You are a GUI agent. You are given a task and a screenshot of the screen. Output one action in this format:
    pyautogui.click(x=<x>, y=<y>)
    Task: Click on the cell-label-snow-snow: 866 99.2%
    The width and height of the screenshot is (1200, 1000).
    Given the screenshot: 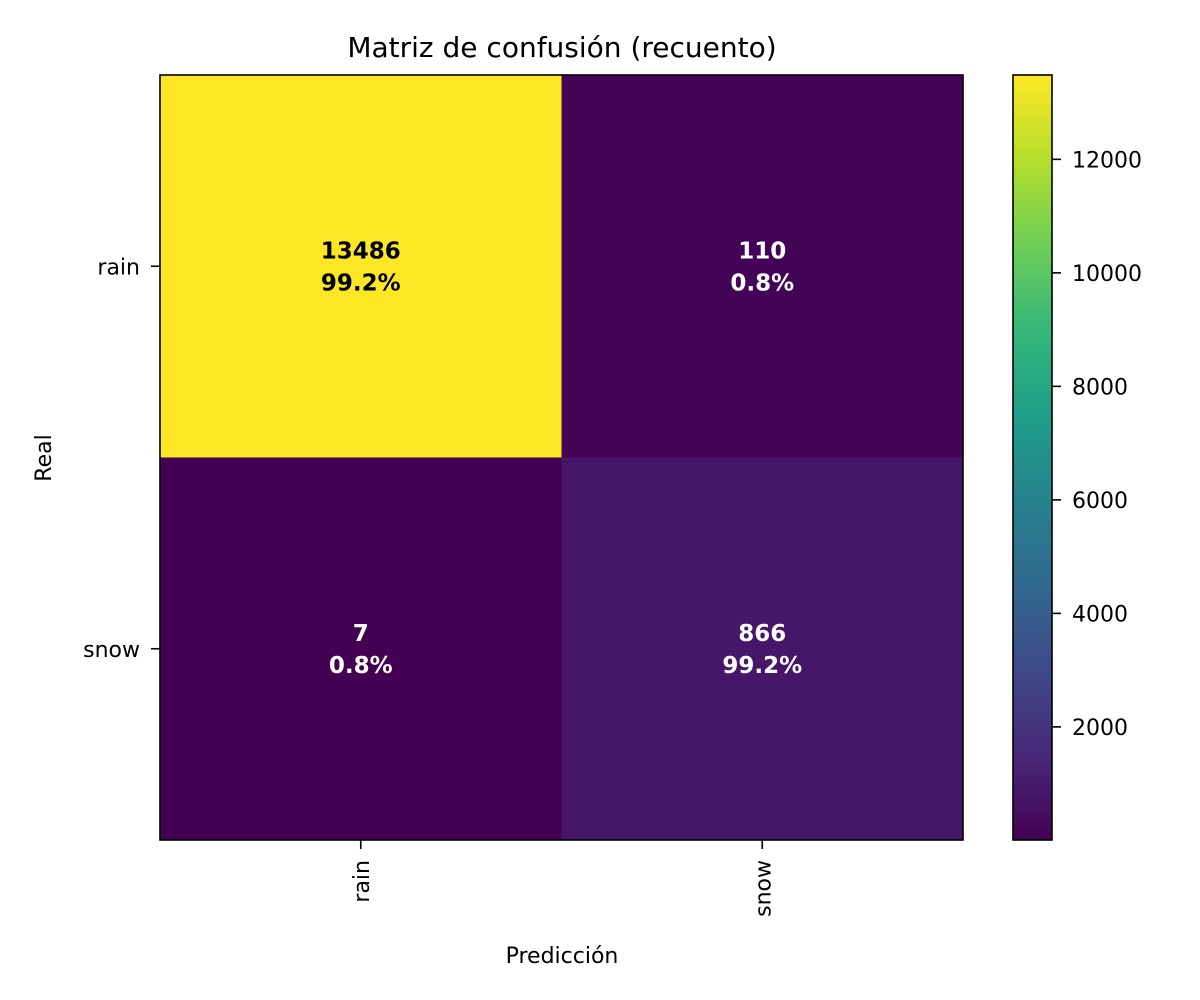 What is the action you would take?
    pyautogui.click(x=762, y=650)
    